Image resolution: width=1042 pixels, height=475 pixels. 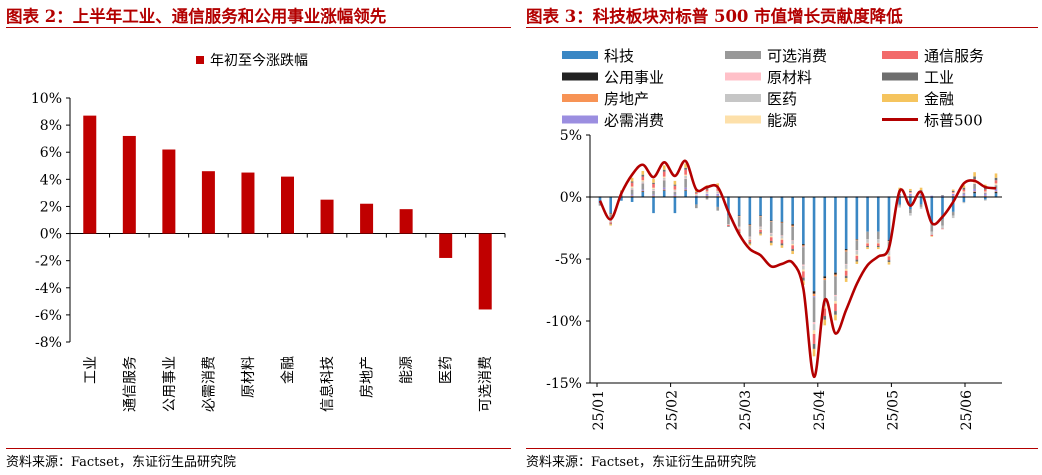 I want to click on x-tick-label: 公用事业, so click(x=170, y=384).